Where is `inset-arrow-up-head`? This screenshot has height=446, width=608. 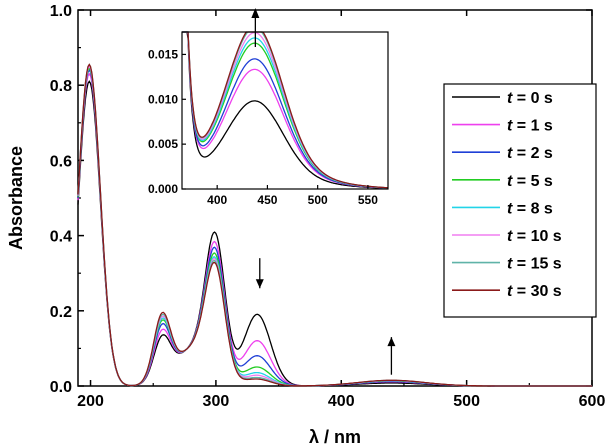 inset-arrow-up-head is located at coordinates (255, 13).